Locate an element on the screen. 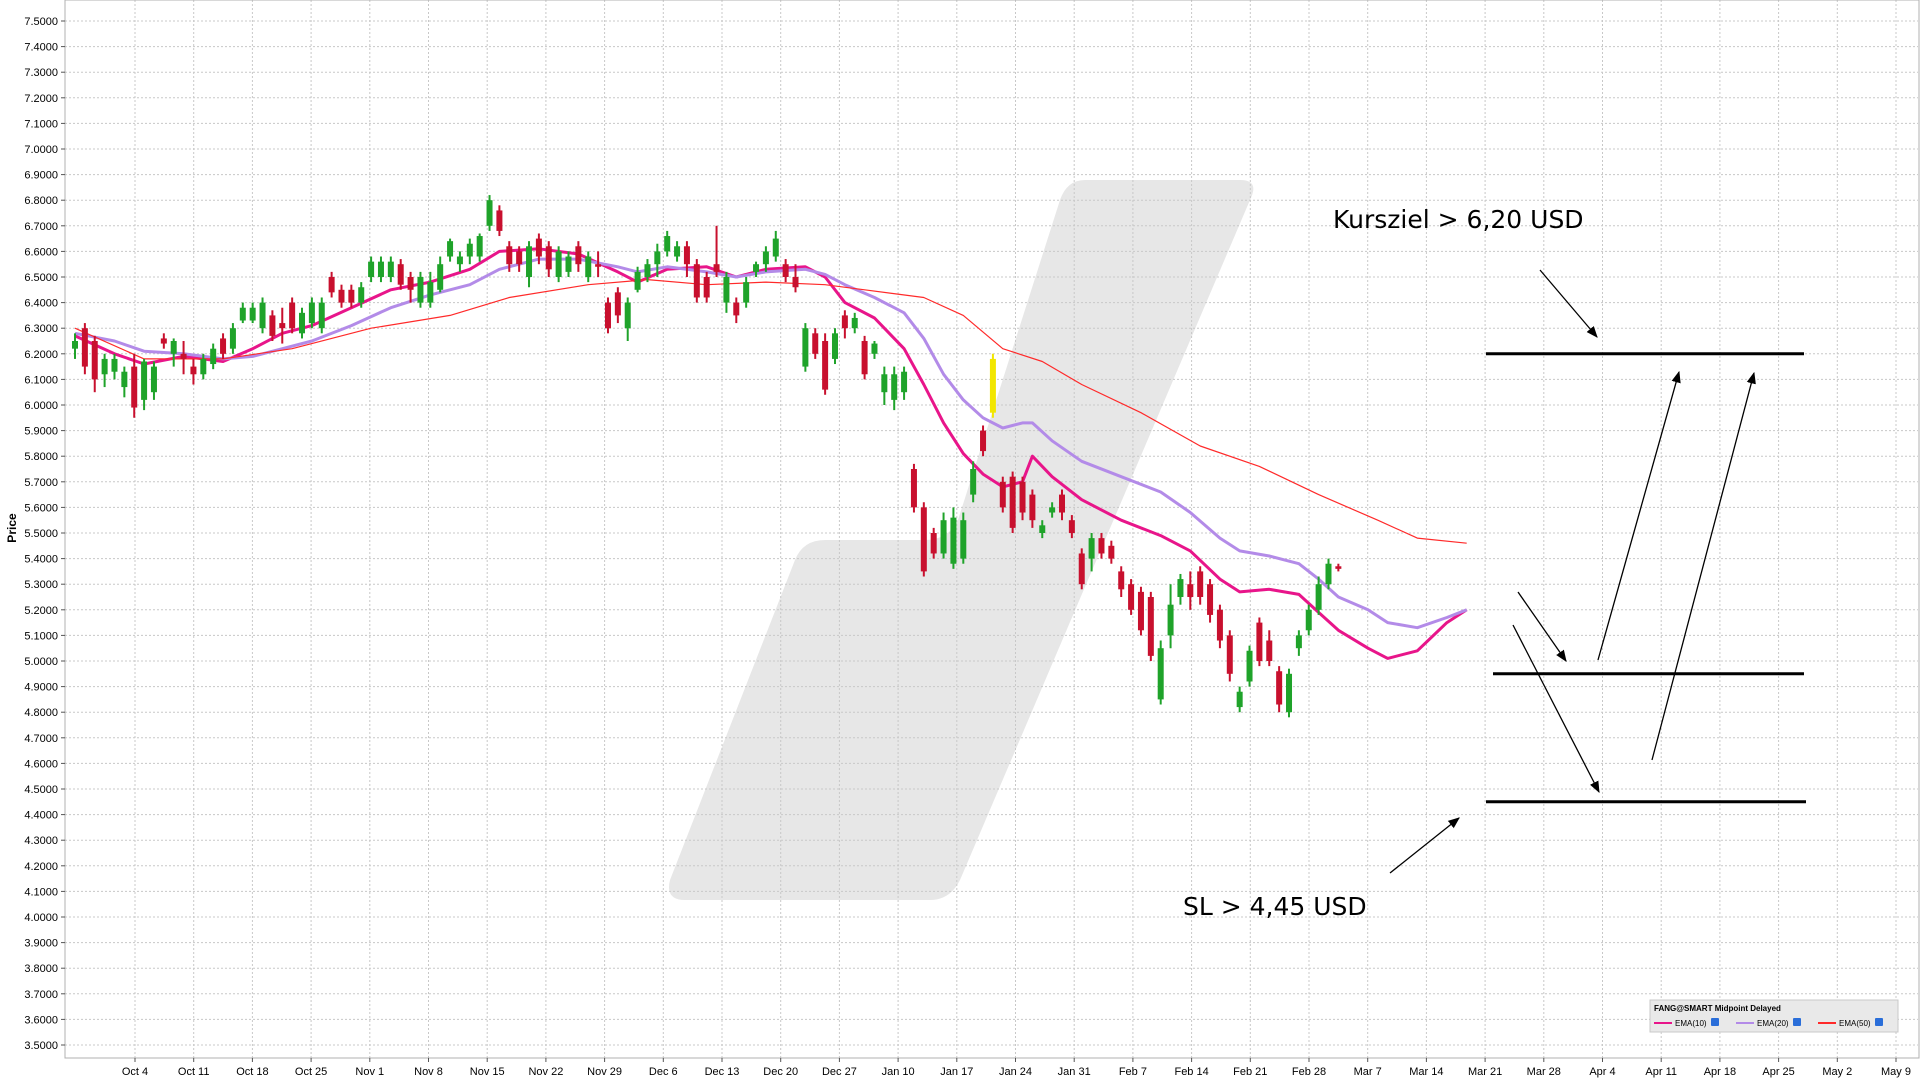 Image resolution: width=1920 pixels, height=1080 pixels. y-tick-label: 4.1000 is located at coordinates (41, 892).